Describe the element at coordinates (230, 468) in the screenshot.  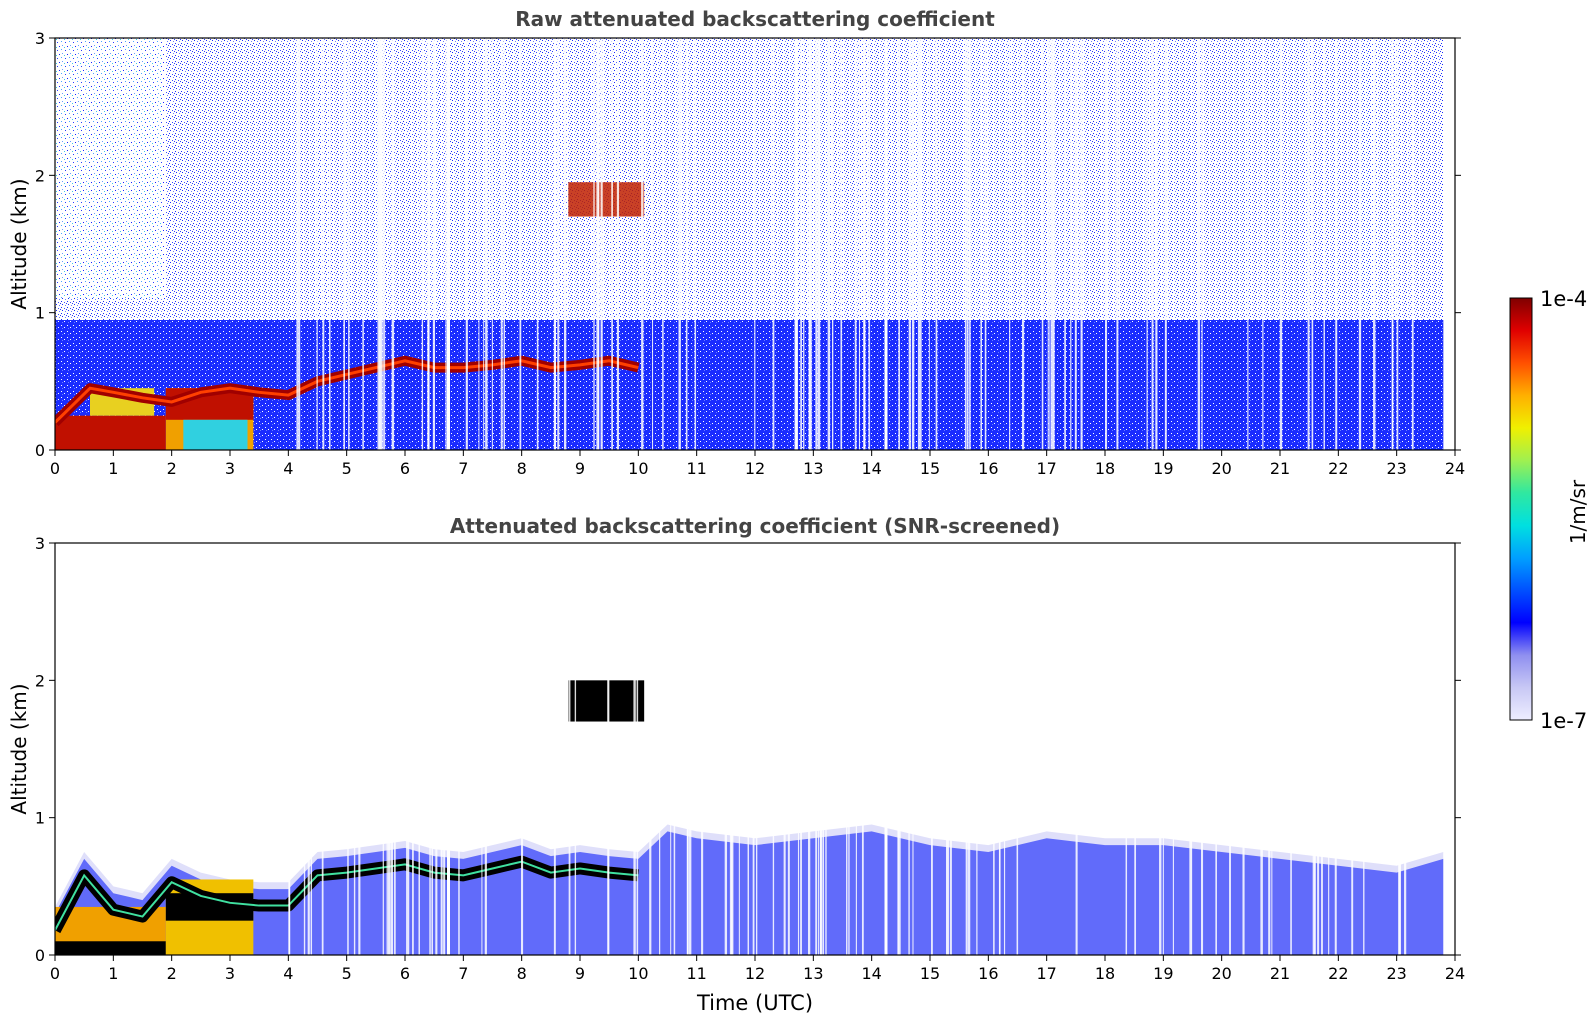
I see `x-tick-label: 3` at that location.